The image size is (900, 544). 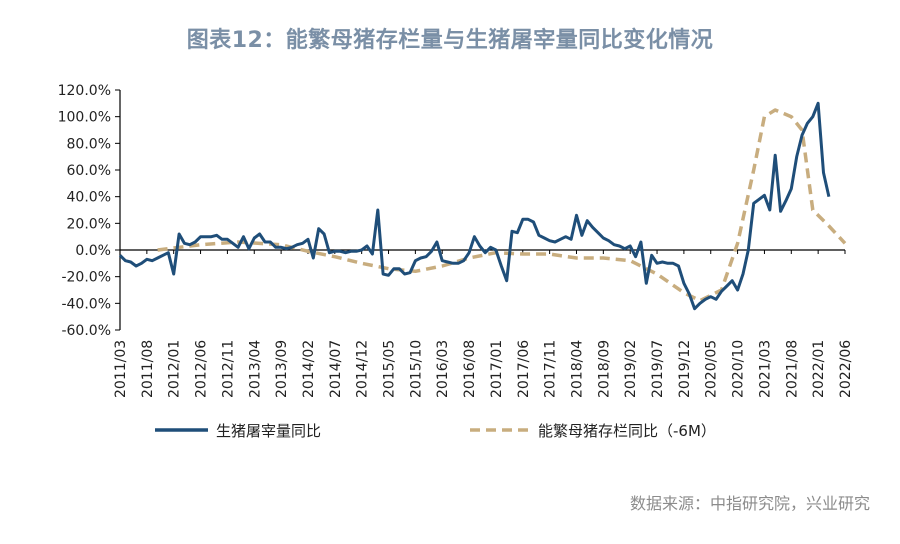 What do you see at coordinates (228, 369) in the screenshot?
I see `x-tick-label: 2012/11` at bounding box center [228, 369].